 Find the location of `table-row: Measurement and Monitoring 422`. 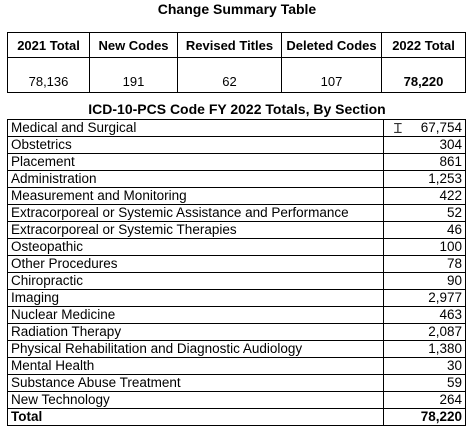

table-row: Measurement and Monitoring 422 is located at coordinates (236, 196).